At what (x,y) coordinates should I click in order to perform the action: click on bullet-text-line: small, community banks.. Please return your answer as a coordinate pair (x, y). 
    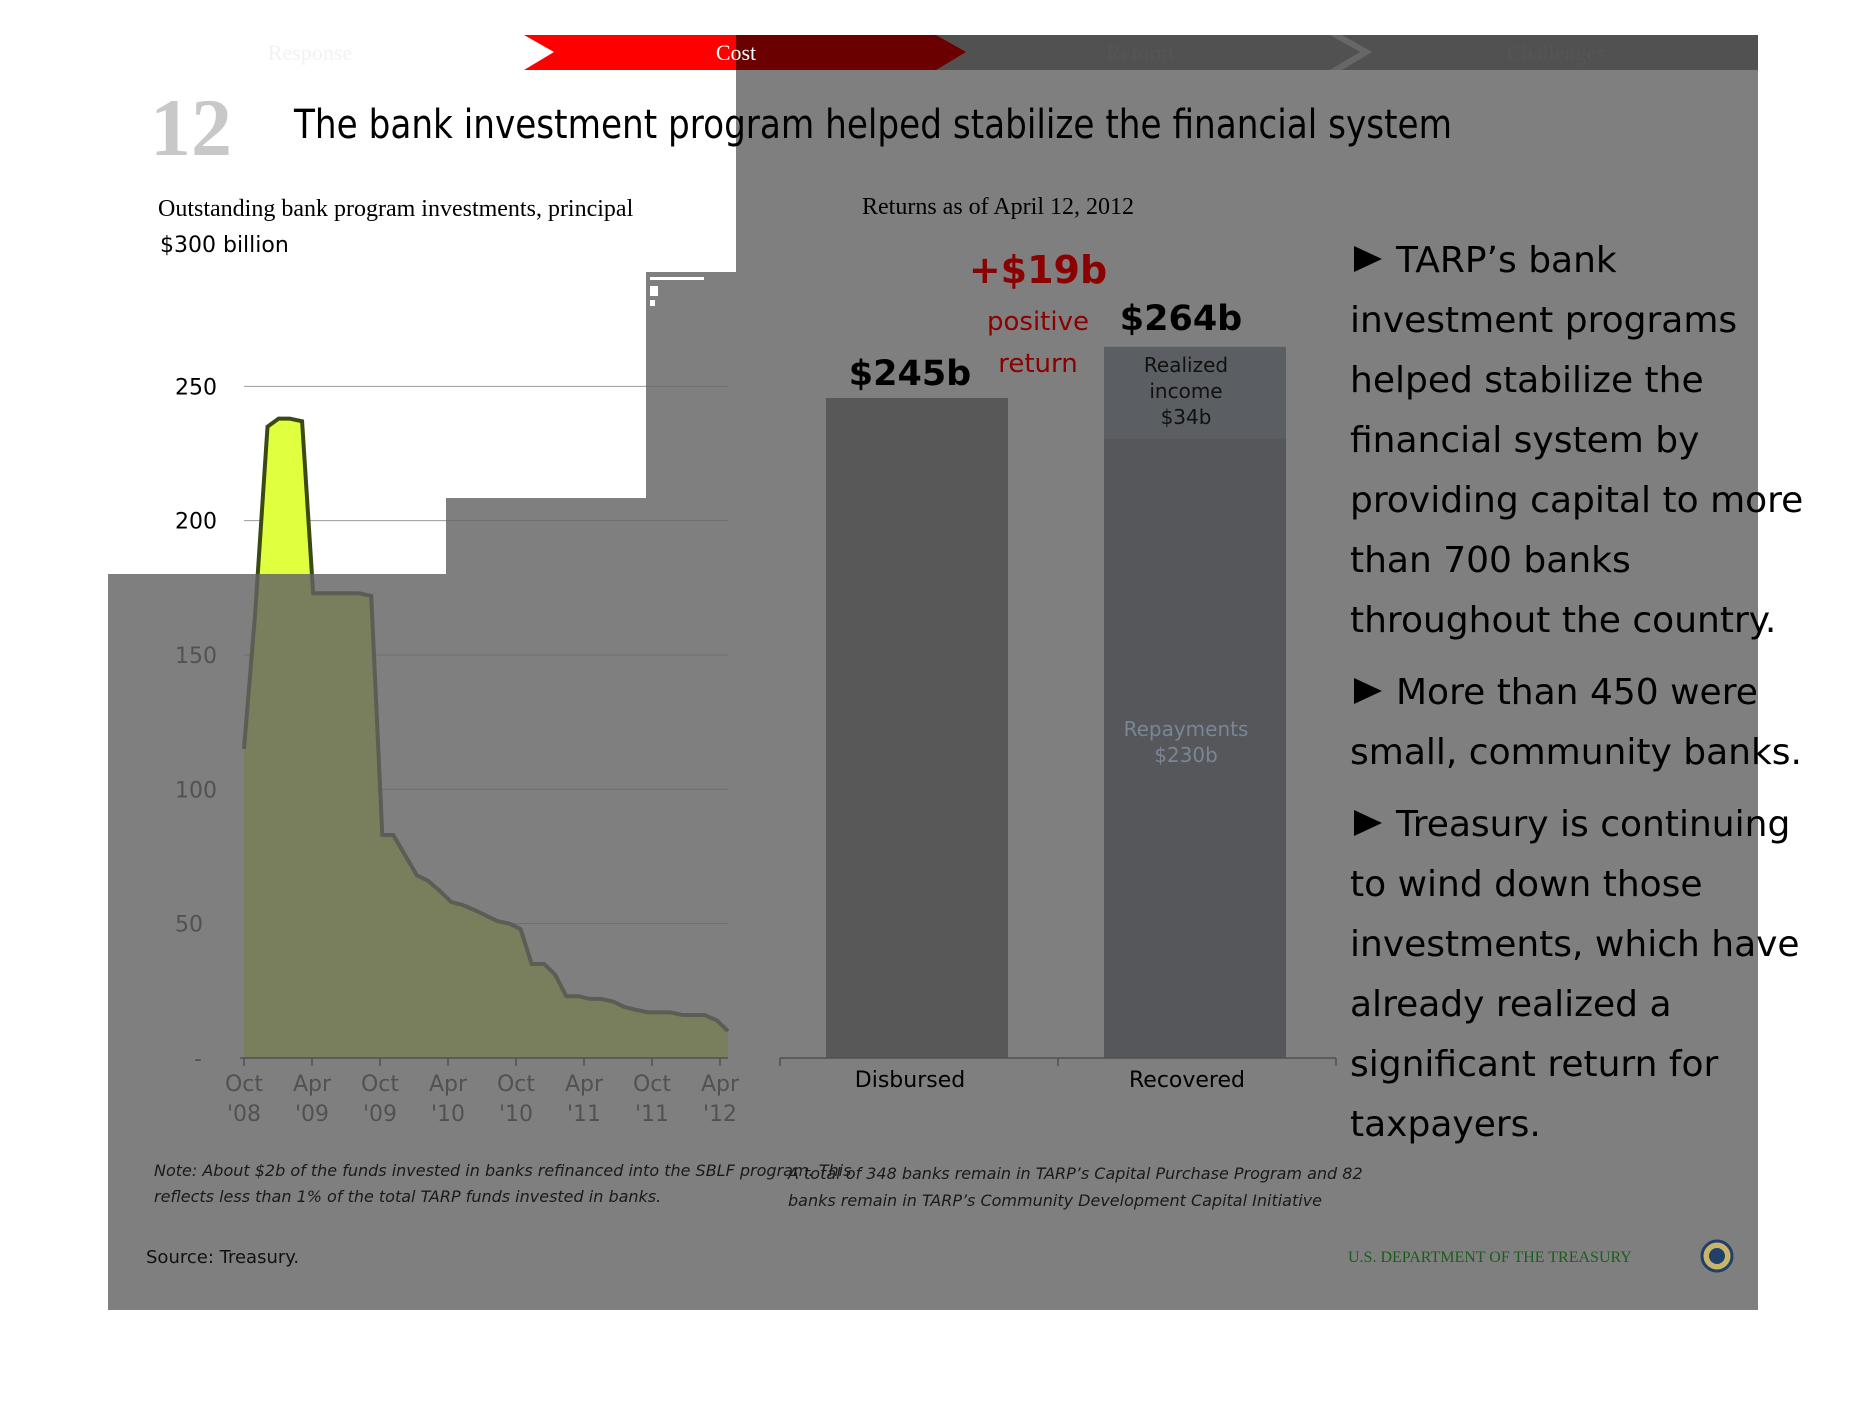
    Looking at the image, I should click on (1576, 752).